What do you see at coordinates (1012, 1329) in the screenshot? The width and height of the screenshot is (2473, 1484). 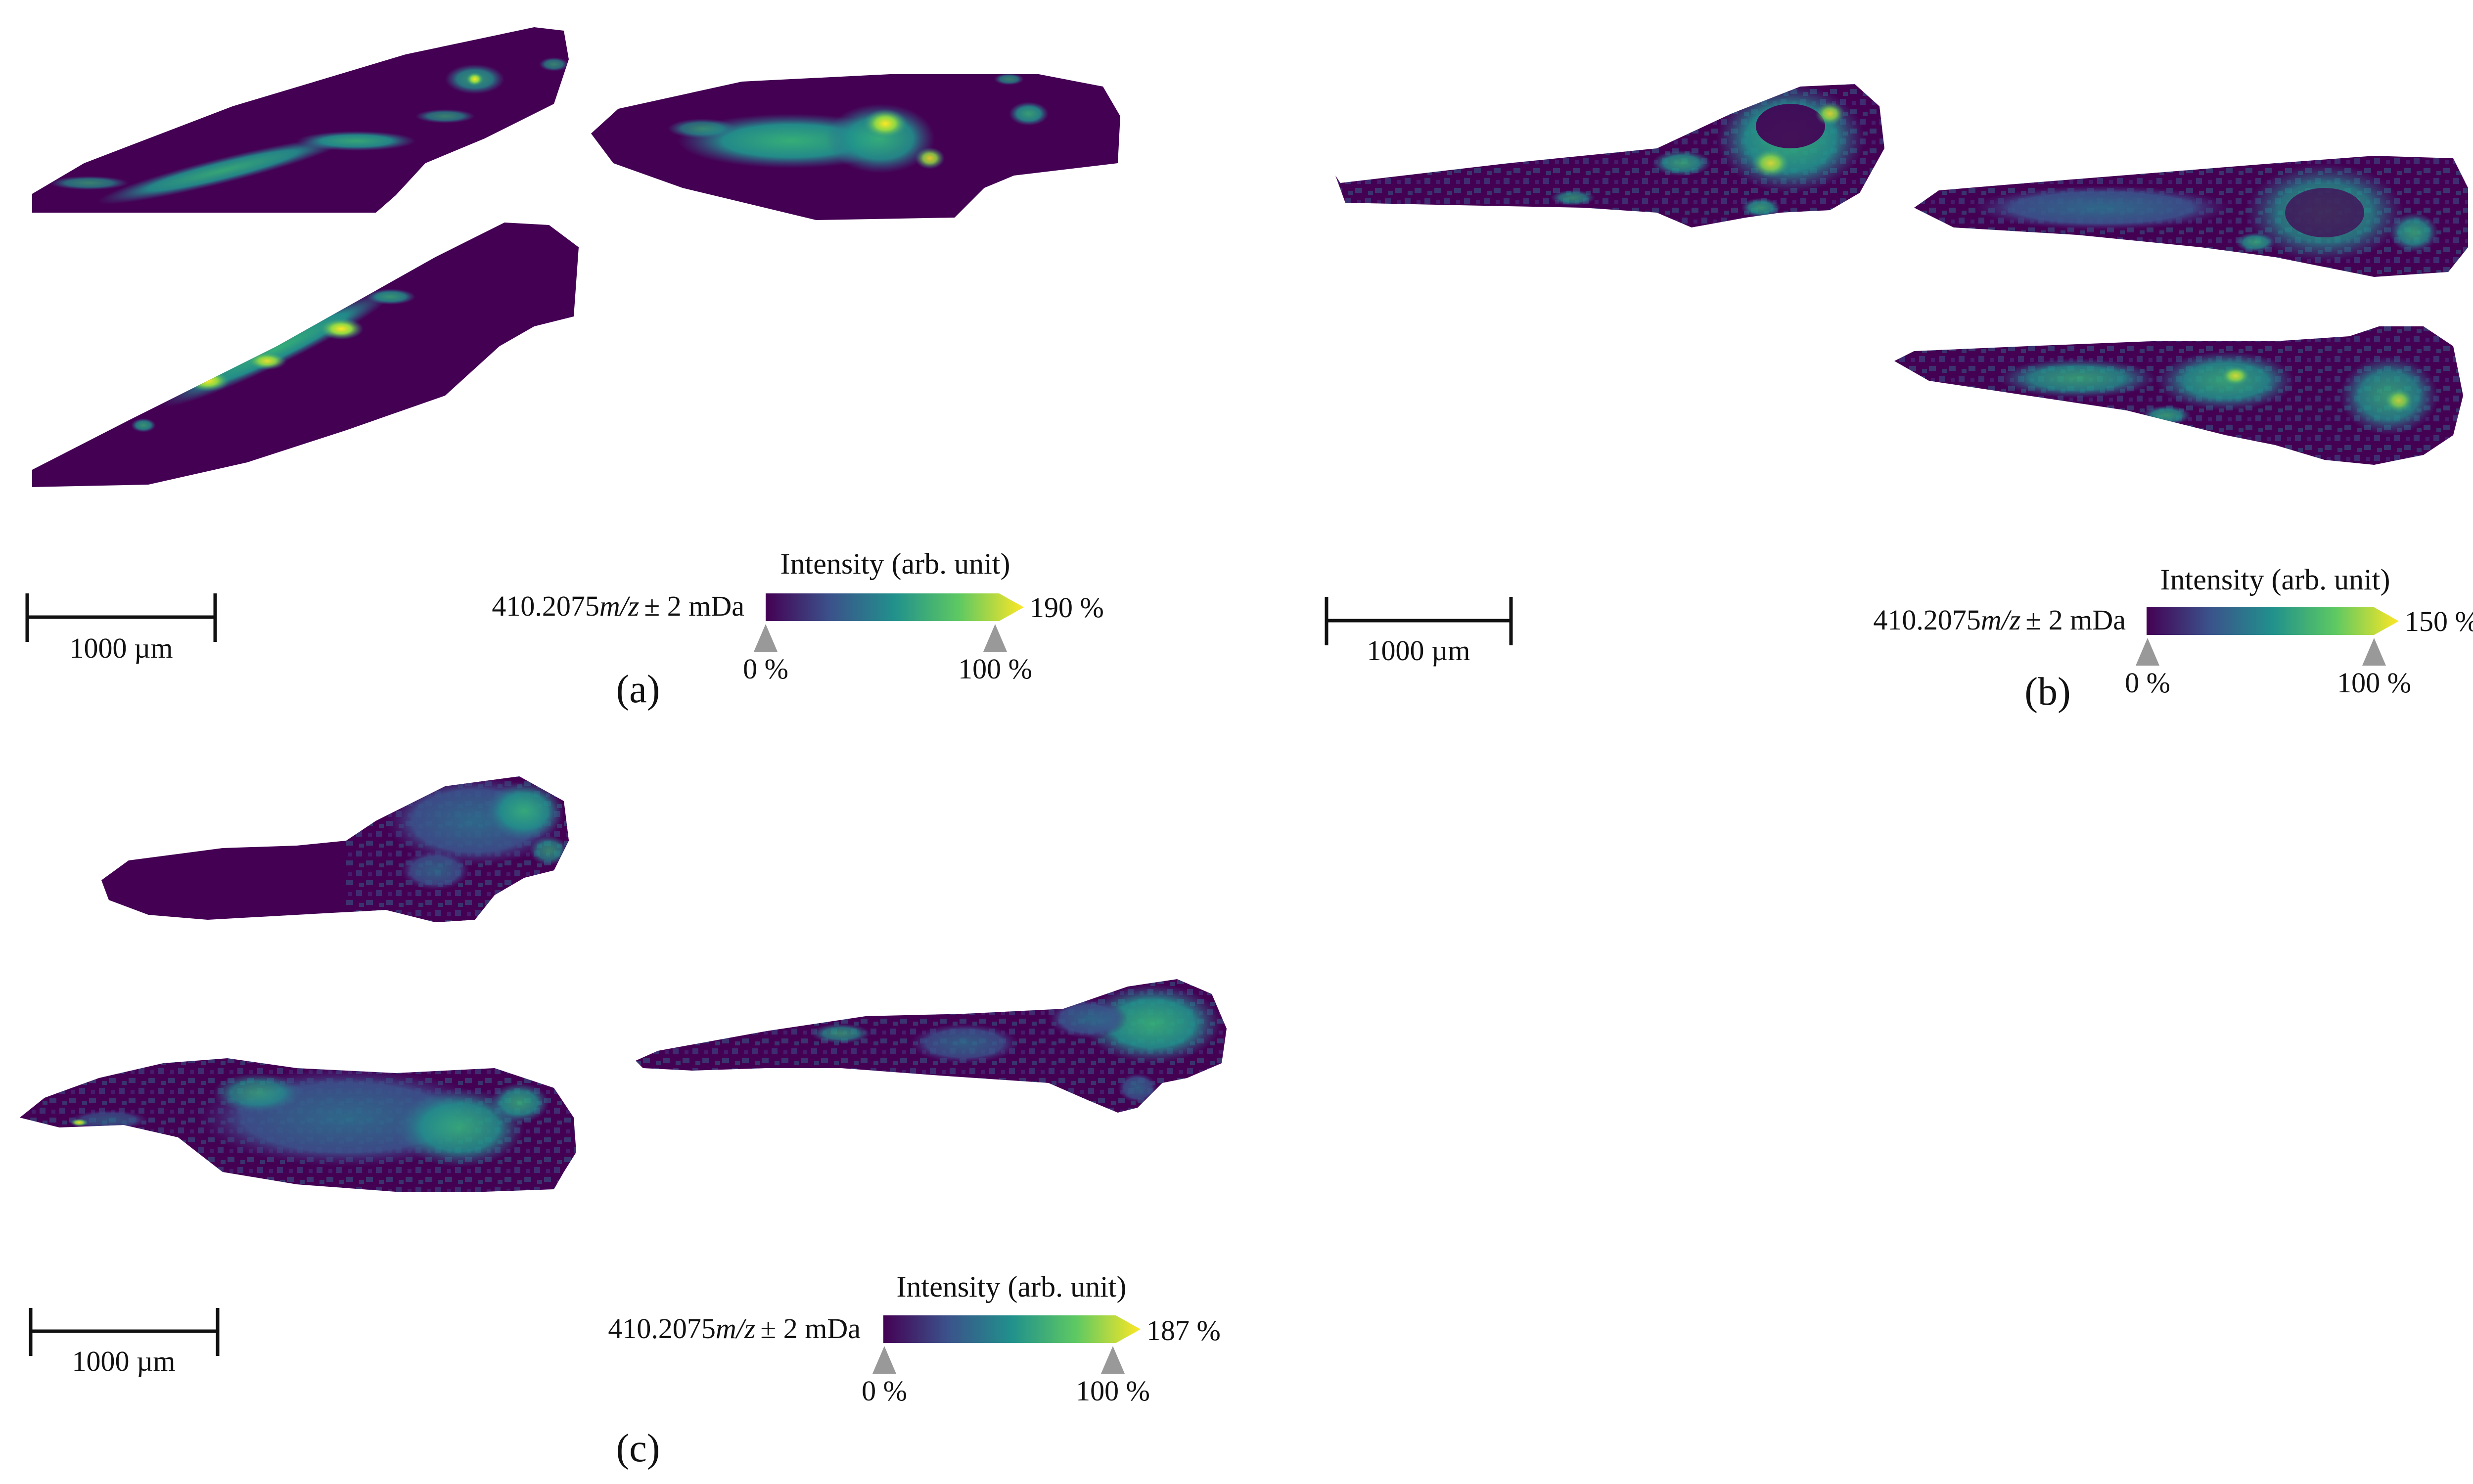 I see `colorbar-ramp-c` at bounding box center [1012, 1329].